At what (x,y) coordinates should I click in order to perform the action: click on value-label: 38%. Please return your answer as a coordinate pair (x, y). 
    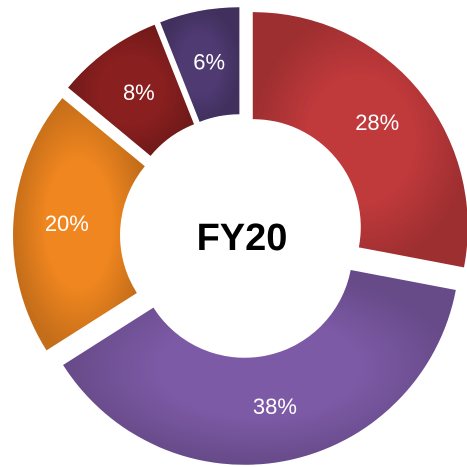
    Looking at the image, I should click on (275, 406).